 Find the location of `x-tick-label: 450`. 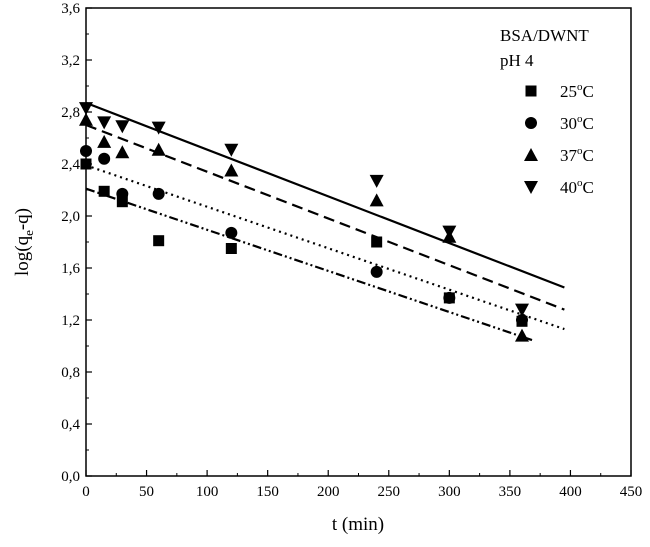

x-tick-label: 450 is located at coordinates (631, 492).